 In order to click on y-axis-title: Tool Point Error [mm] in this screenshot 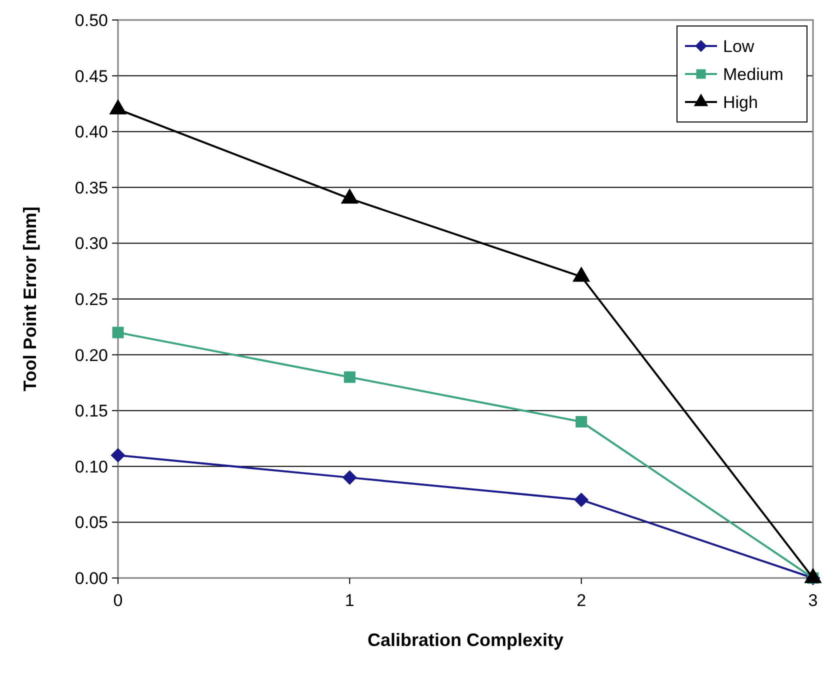, I will do `click(30, 299)`.